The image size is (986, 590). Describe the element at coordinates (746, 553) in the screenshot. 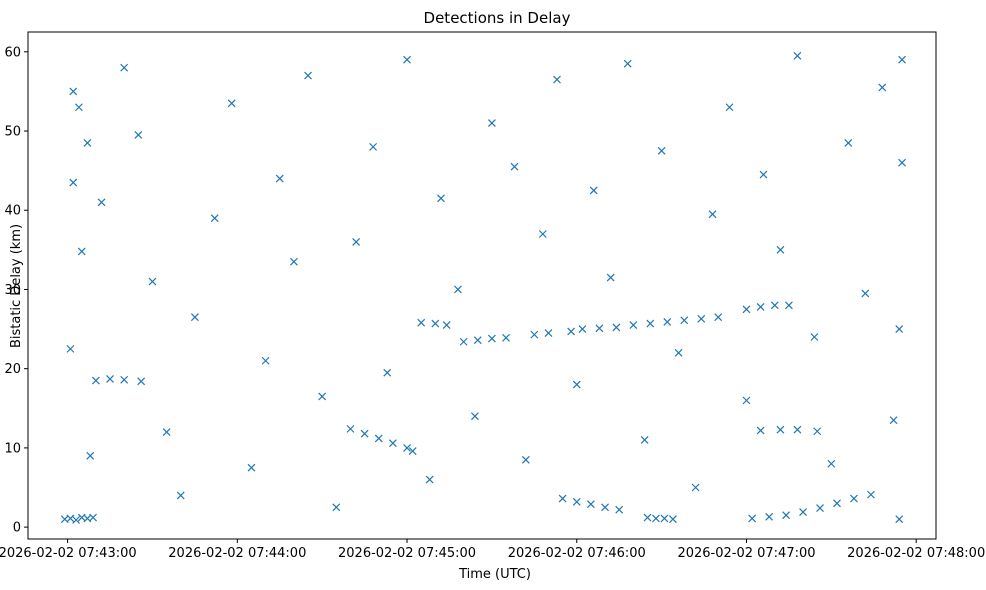

I see `x-tick-label: 2026-02-02 07:47:00` at that location.